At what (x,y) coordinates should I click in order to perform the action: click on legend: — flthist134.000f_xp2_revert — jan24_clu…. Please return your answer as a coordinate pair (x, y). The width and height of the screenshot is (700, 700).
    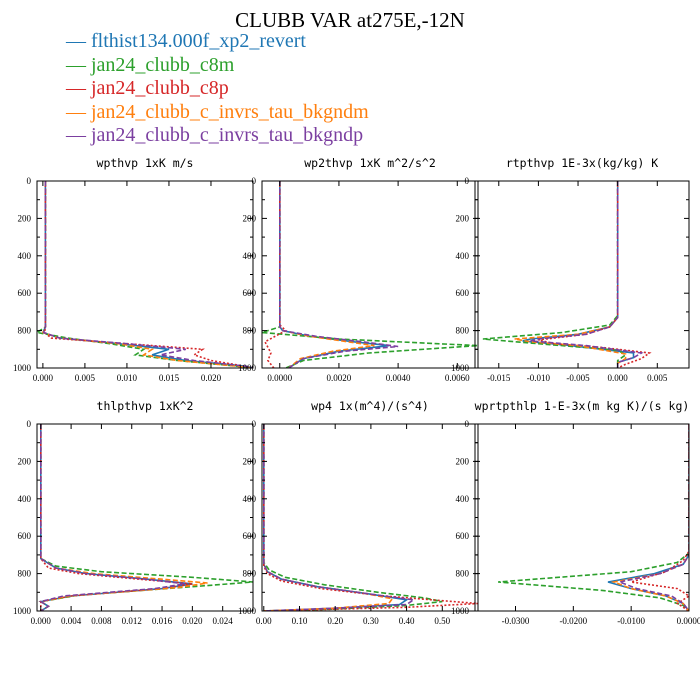
    Looking at the image, I should click on (217, 89).